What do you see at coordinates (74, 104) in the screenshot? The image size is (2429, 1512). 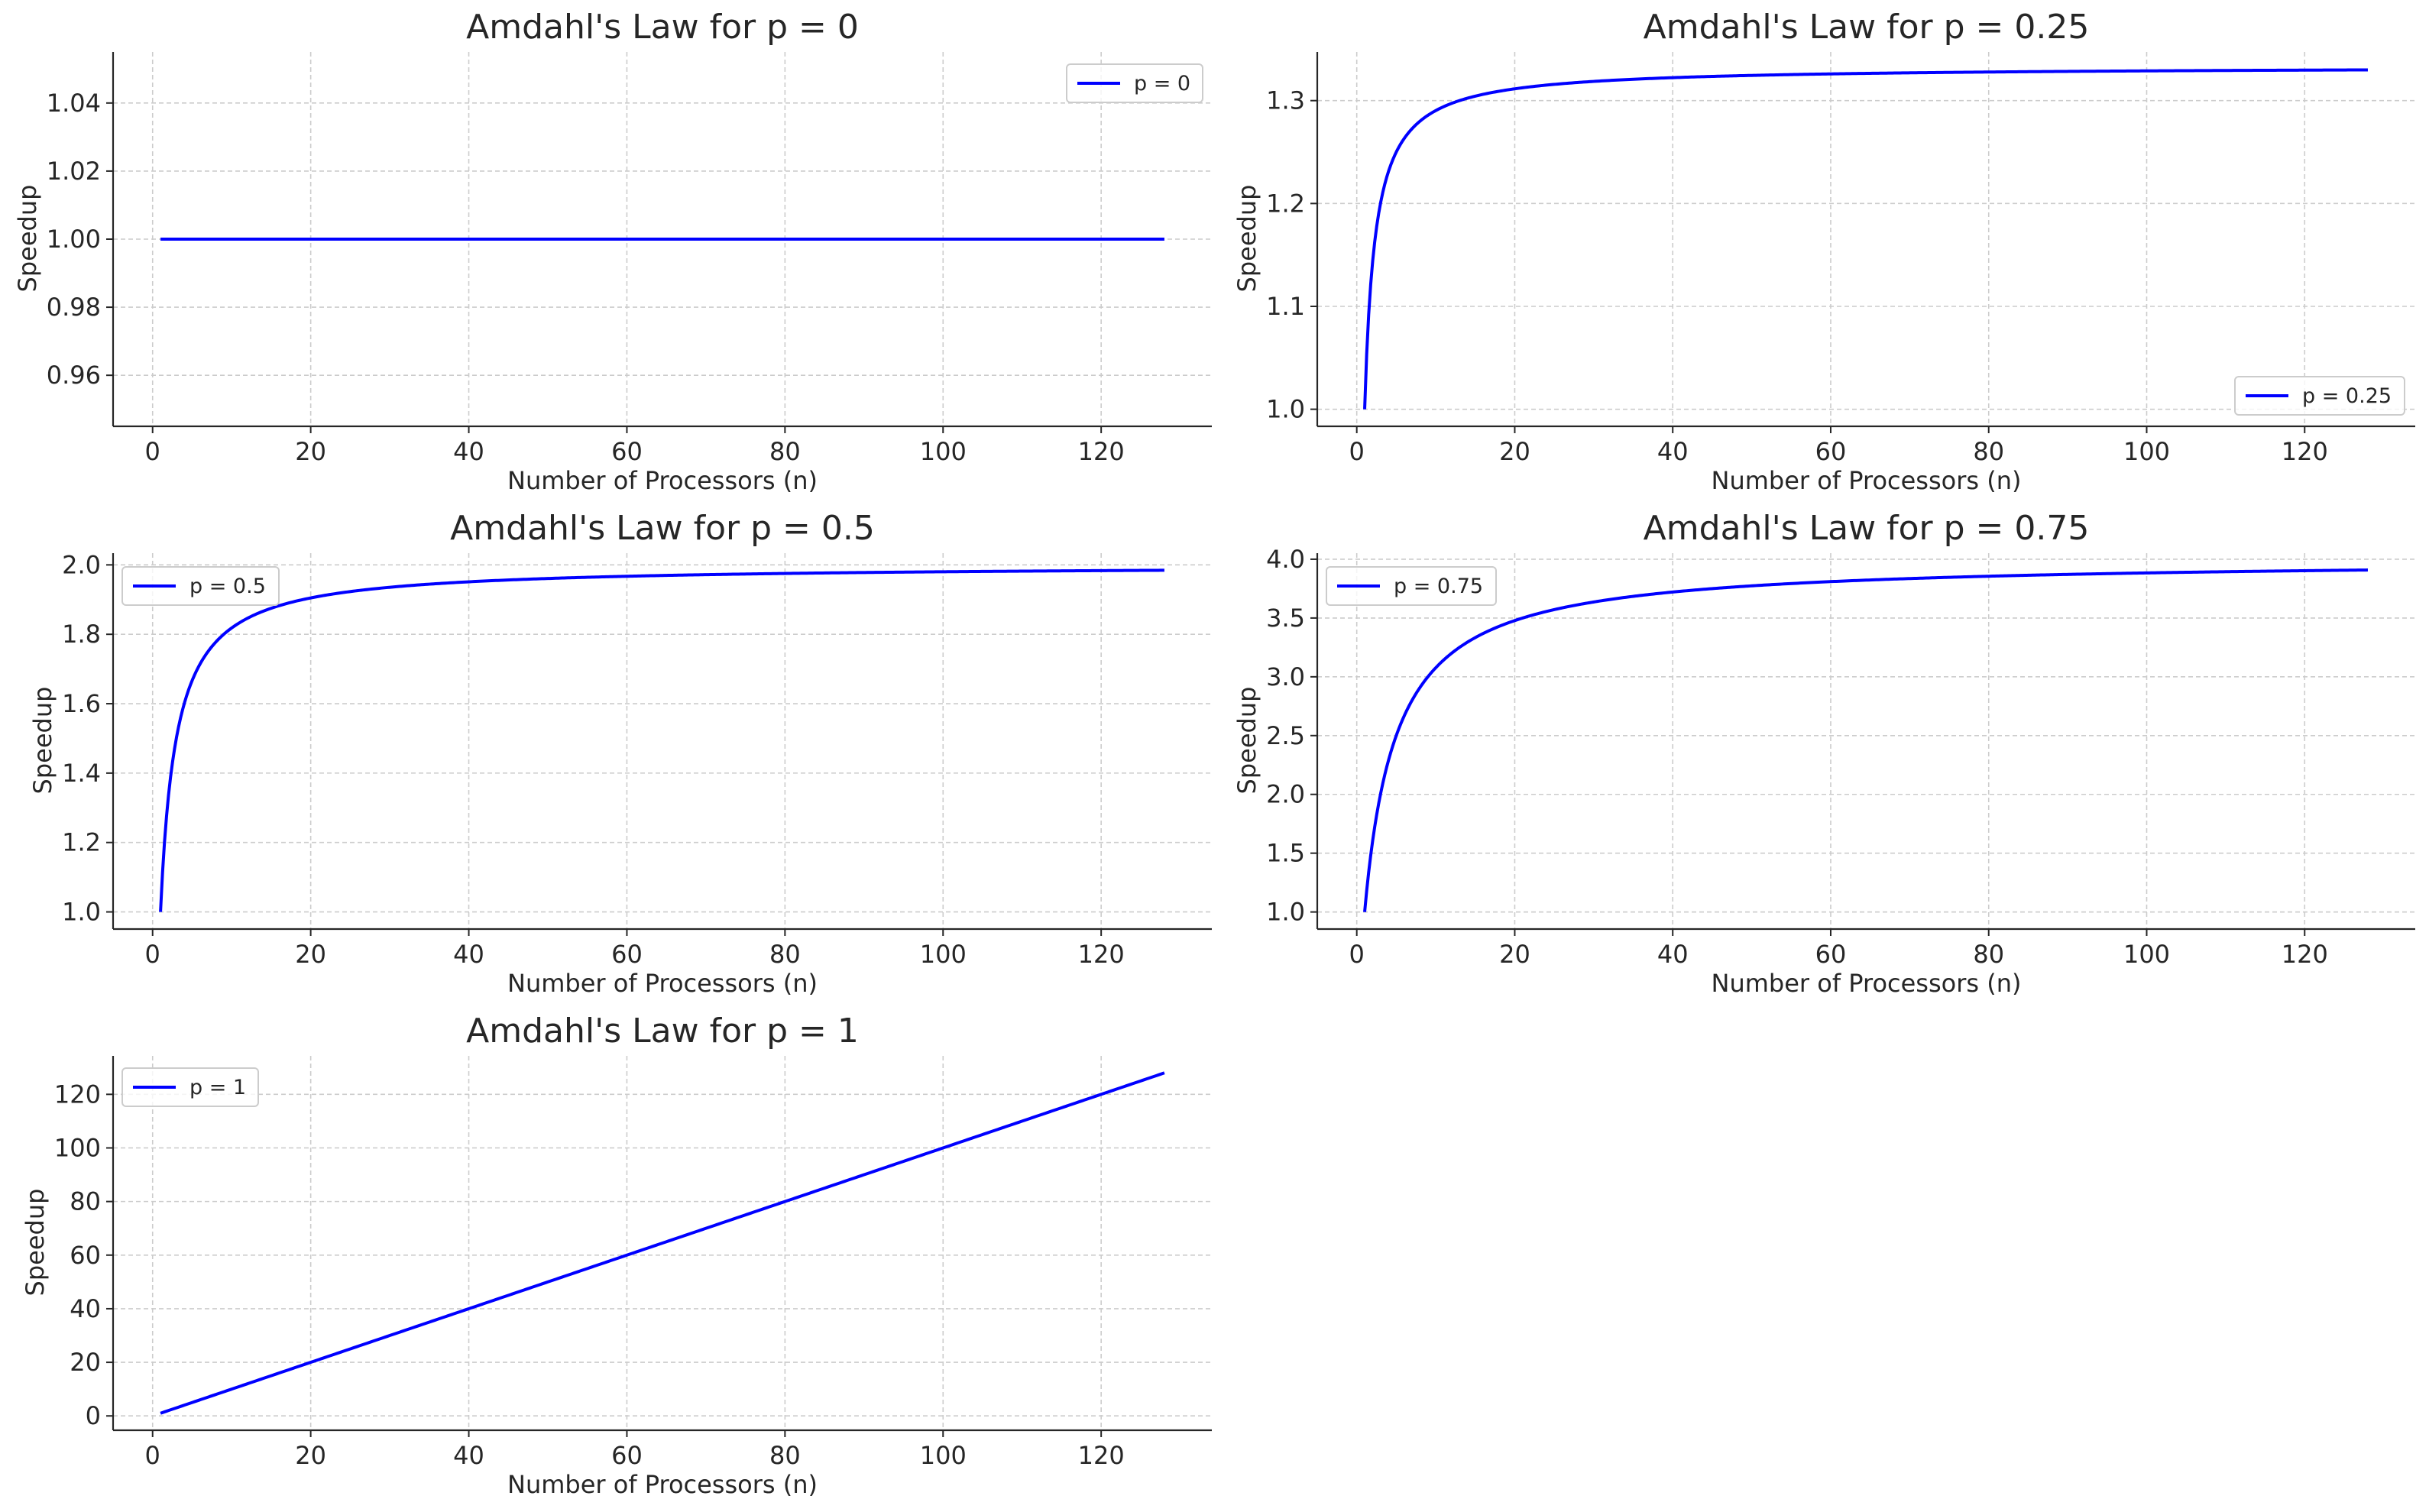 I see `y-tick-label: 1.04` at bounding box center [74, 104].